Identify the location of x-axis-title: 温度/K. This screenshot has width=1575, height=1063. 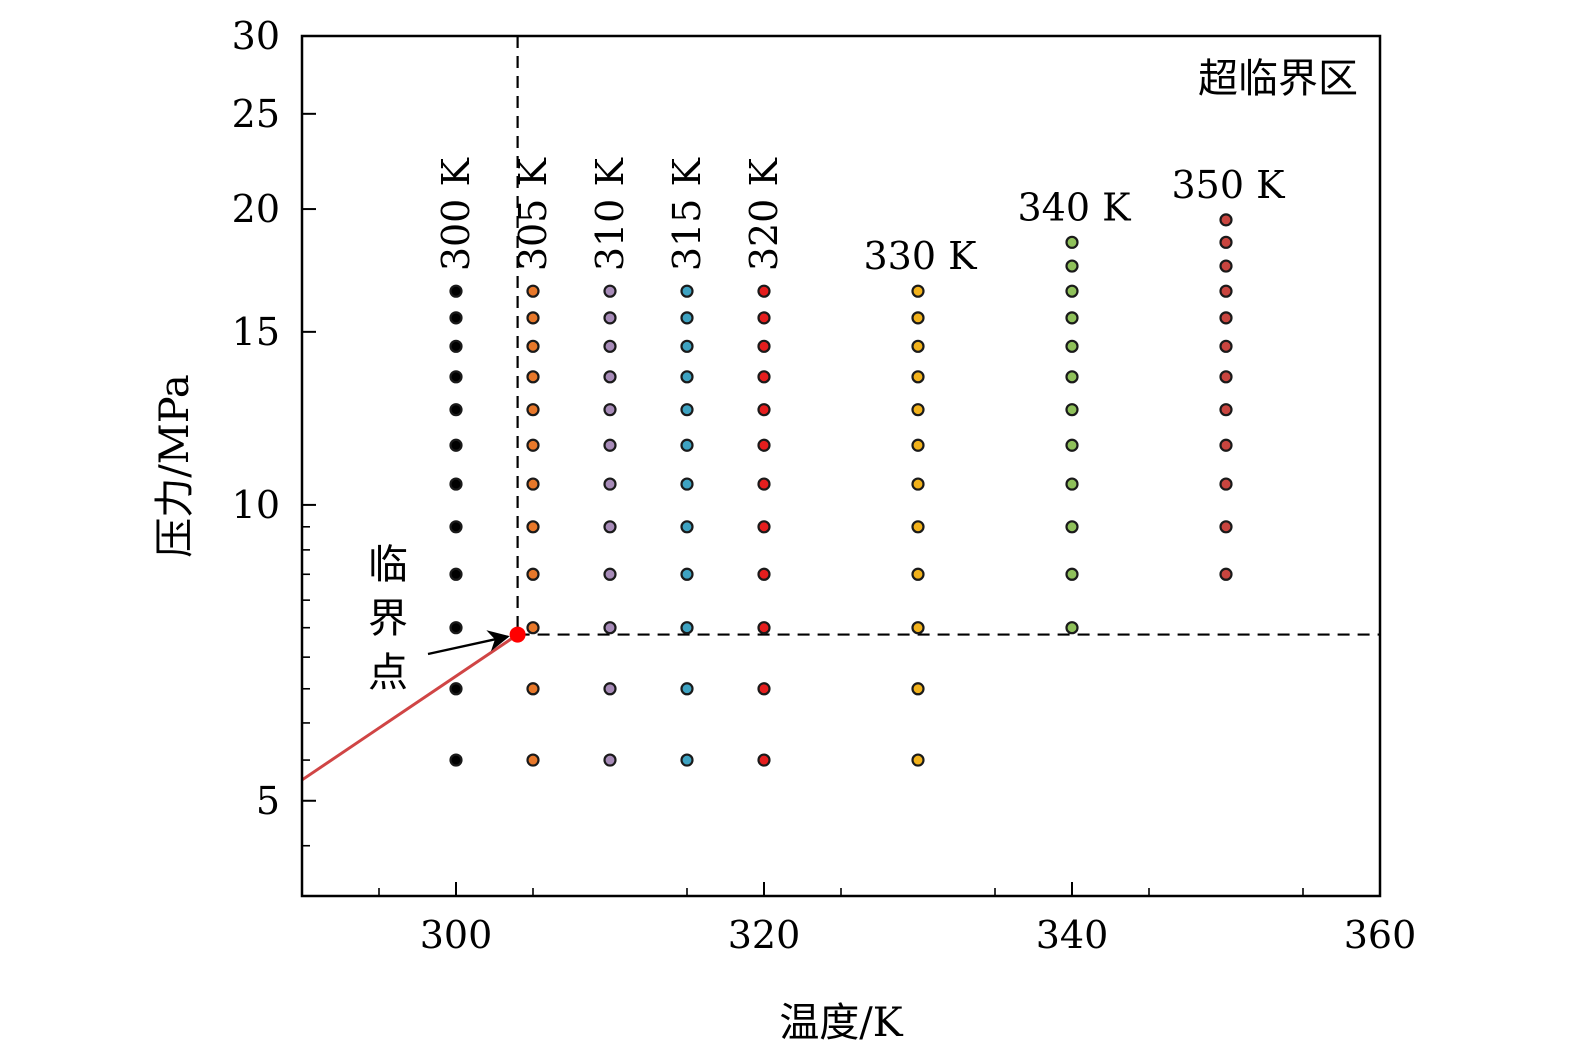
(841, 1023).